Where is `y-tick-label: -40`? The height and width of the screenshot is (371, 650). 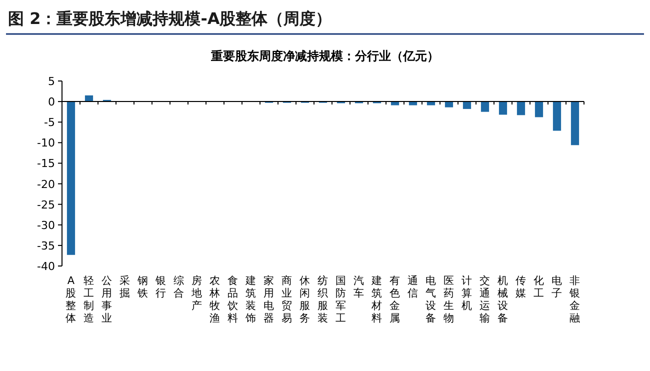 y-tick-label: -40 is located at coordinates (46, 266).